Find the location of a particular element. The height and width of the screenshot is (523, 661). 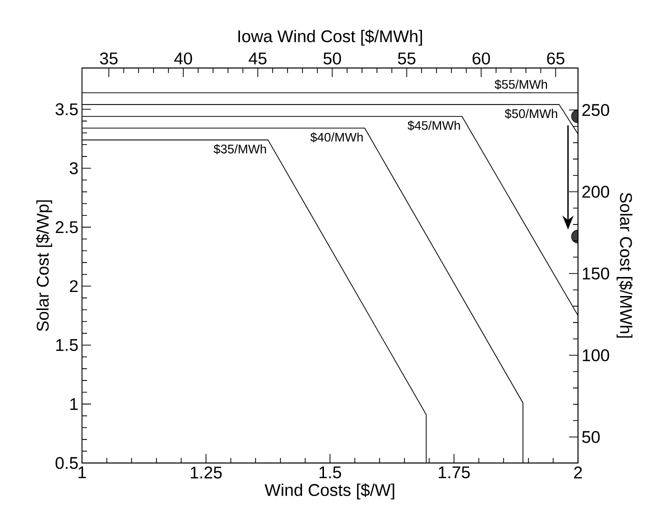

y-axis-title: Solar Cost [$/Wp] is located at coordinates (44, 266).